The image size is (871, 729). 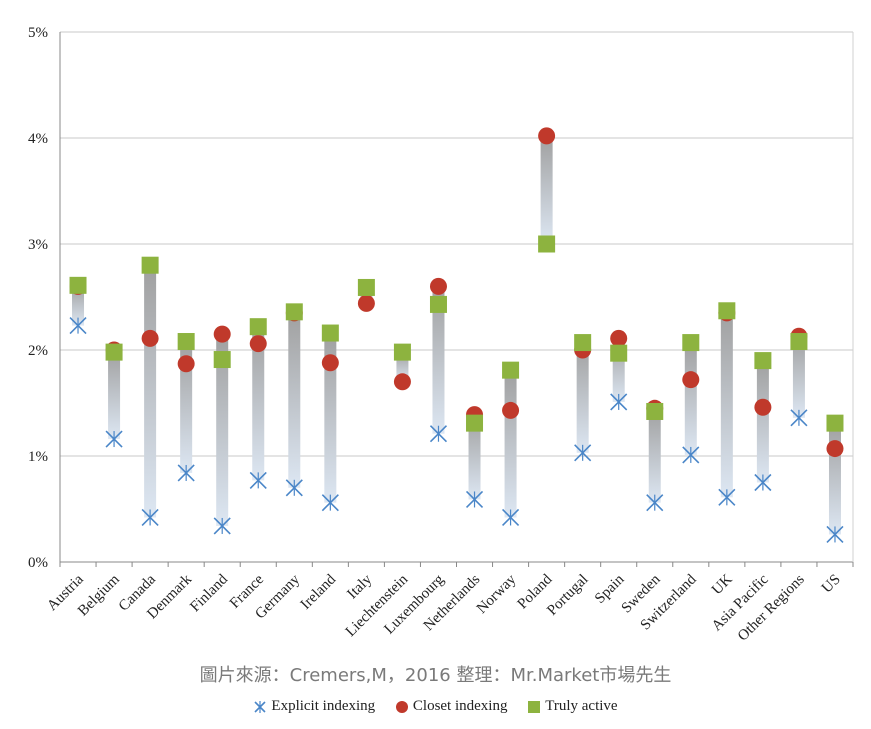 What do you see at coordinates (497, 594) in the screenshot?
I see `x-category-label: Norway` at bounding box center [497, 594].